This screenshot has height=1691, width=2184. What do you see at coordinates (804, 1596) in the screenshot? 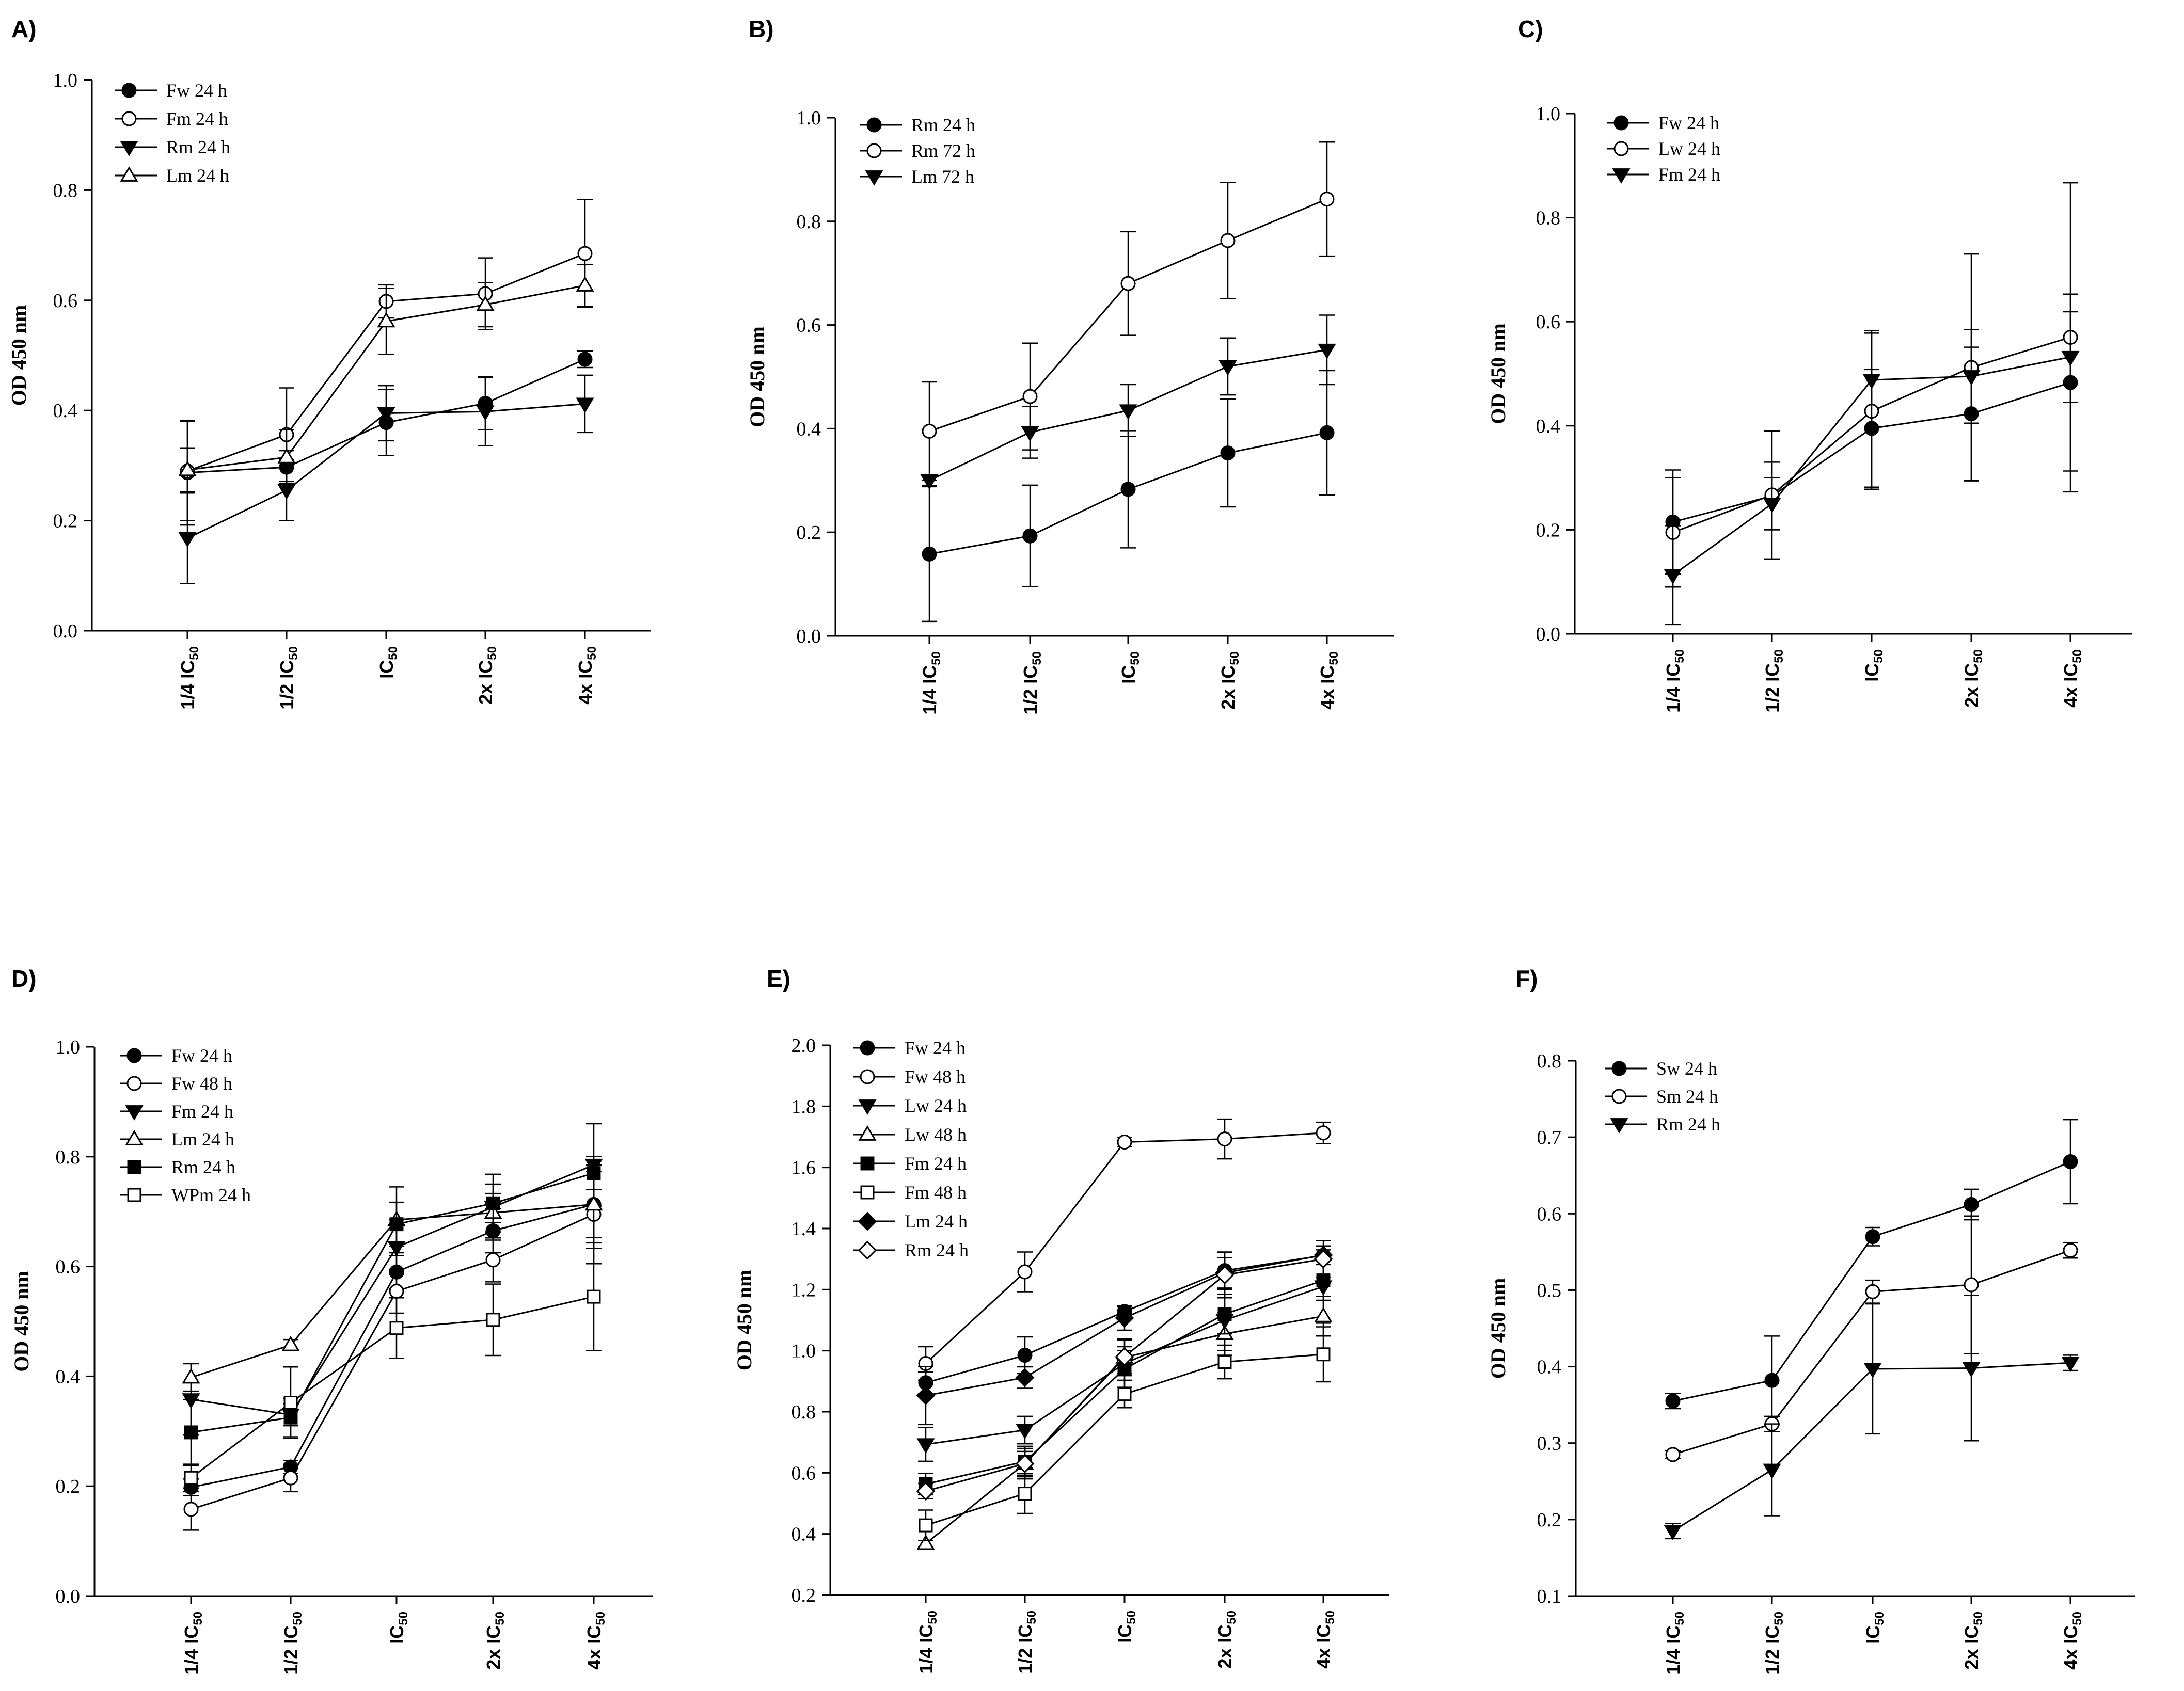
I see `panel-e-y-tick-label: 0.2` at bounding box center [804, 1596].